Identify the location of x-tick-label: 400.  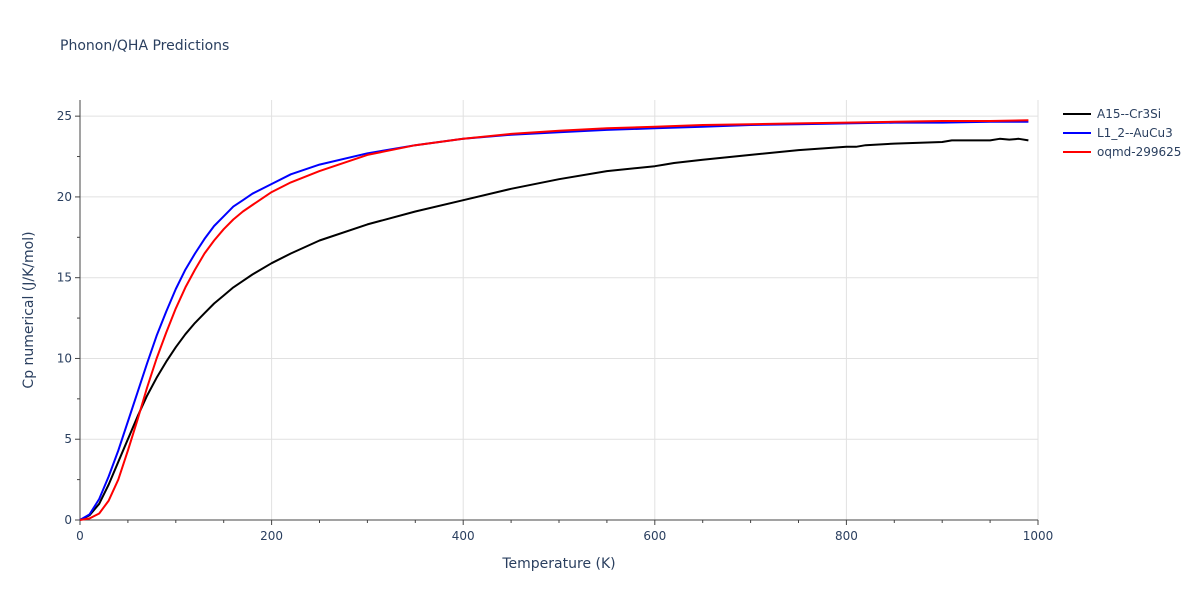
(463, 536).